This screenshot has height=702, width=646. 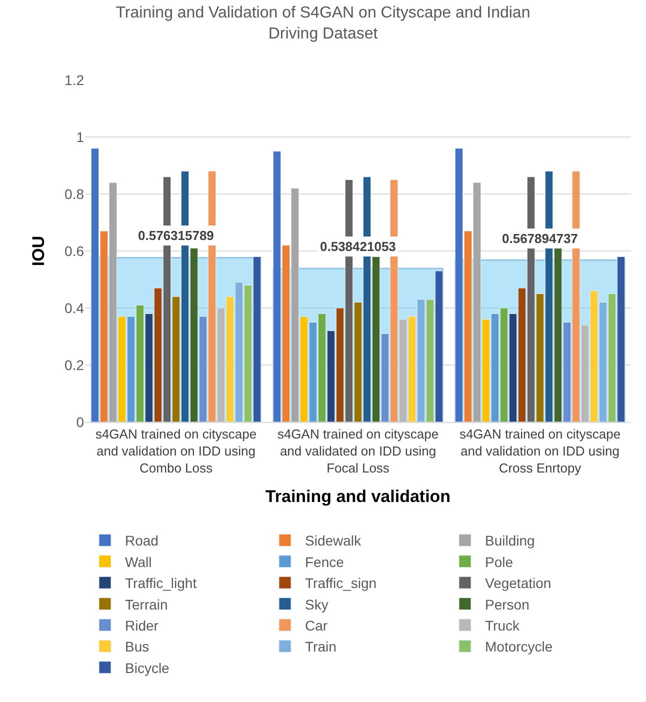 What do you see at coordinates (540, 451) in the screenshot?
I see `x-tick-label: s4GAN trained on cityscape and validation on IDD using Cross Enrtopy` at bounding box center [540, 451].